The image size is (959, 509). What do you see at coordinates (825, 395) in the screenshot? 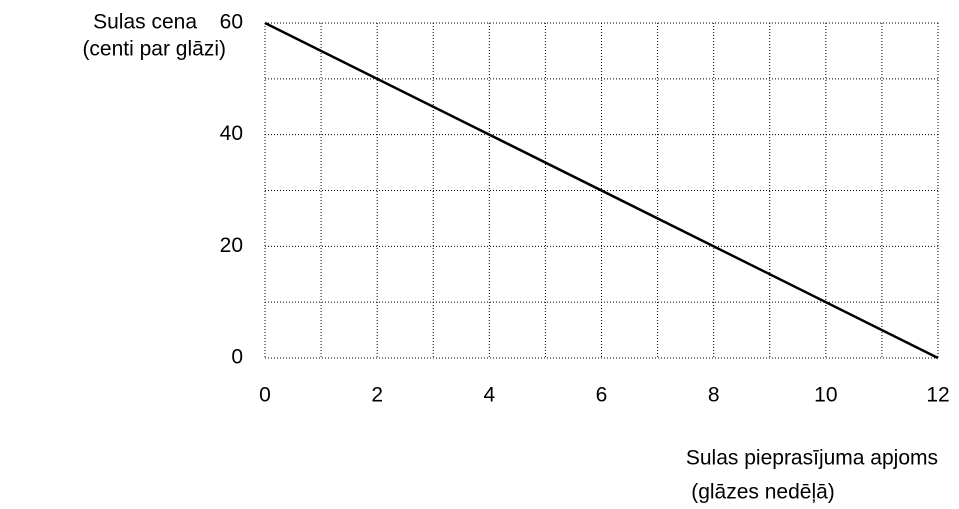
I see `x-tick-label: 10` at bounding box center [825, 395].